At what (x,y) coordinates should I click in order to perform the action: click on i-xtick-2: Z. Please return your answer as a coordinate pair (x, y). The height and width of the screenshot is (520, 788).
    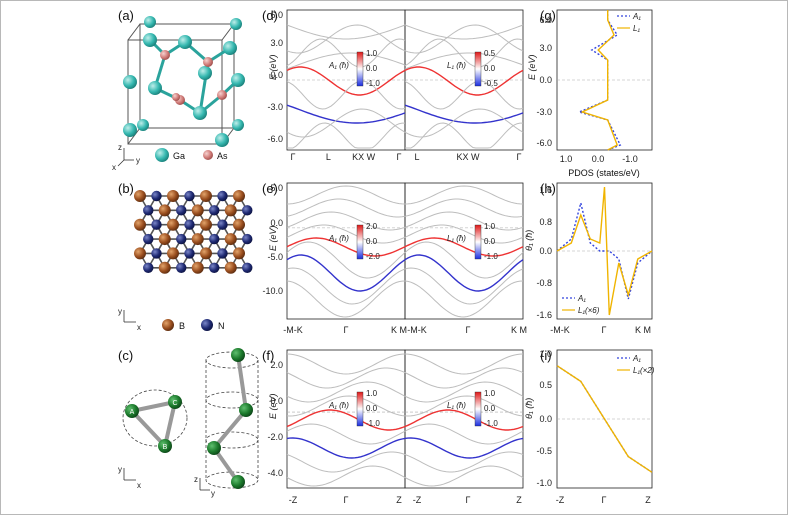
    Looking at the image, I should click on (648, 500).